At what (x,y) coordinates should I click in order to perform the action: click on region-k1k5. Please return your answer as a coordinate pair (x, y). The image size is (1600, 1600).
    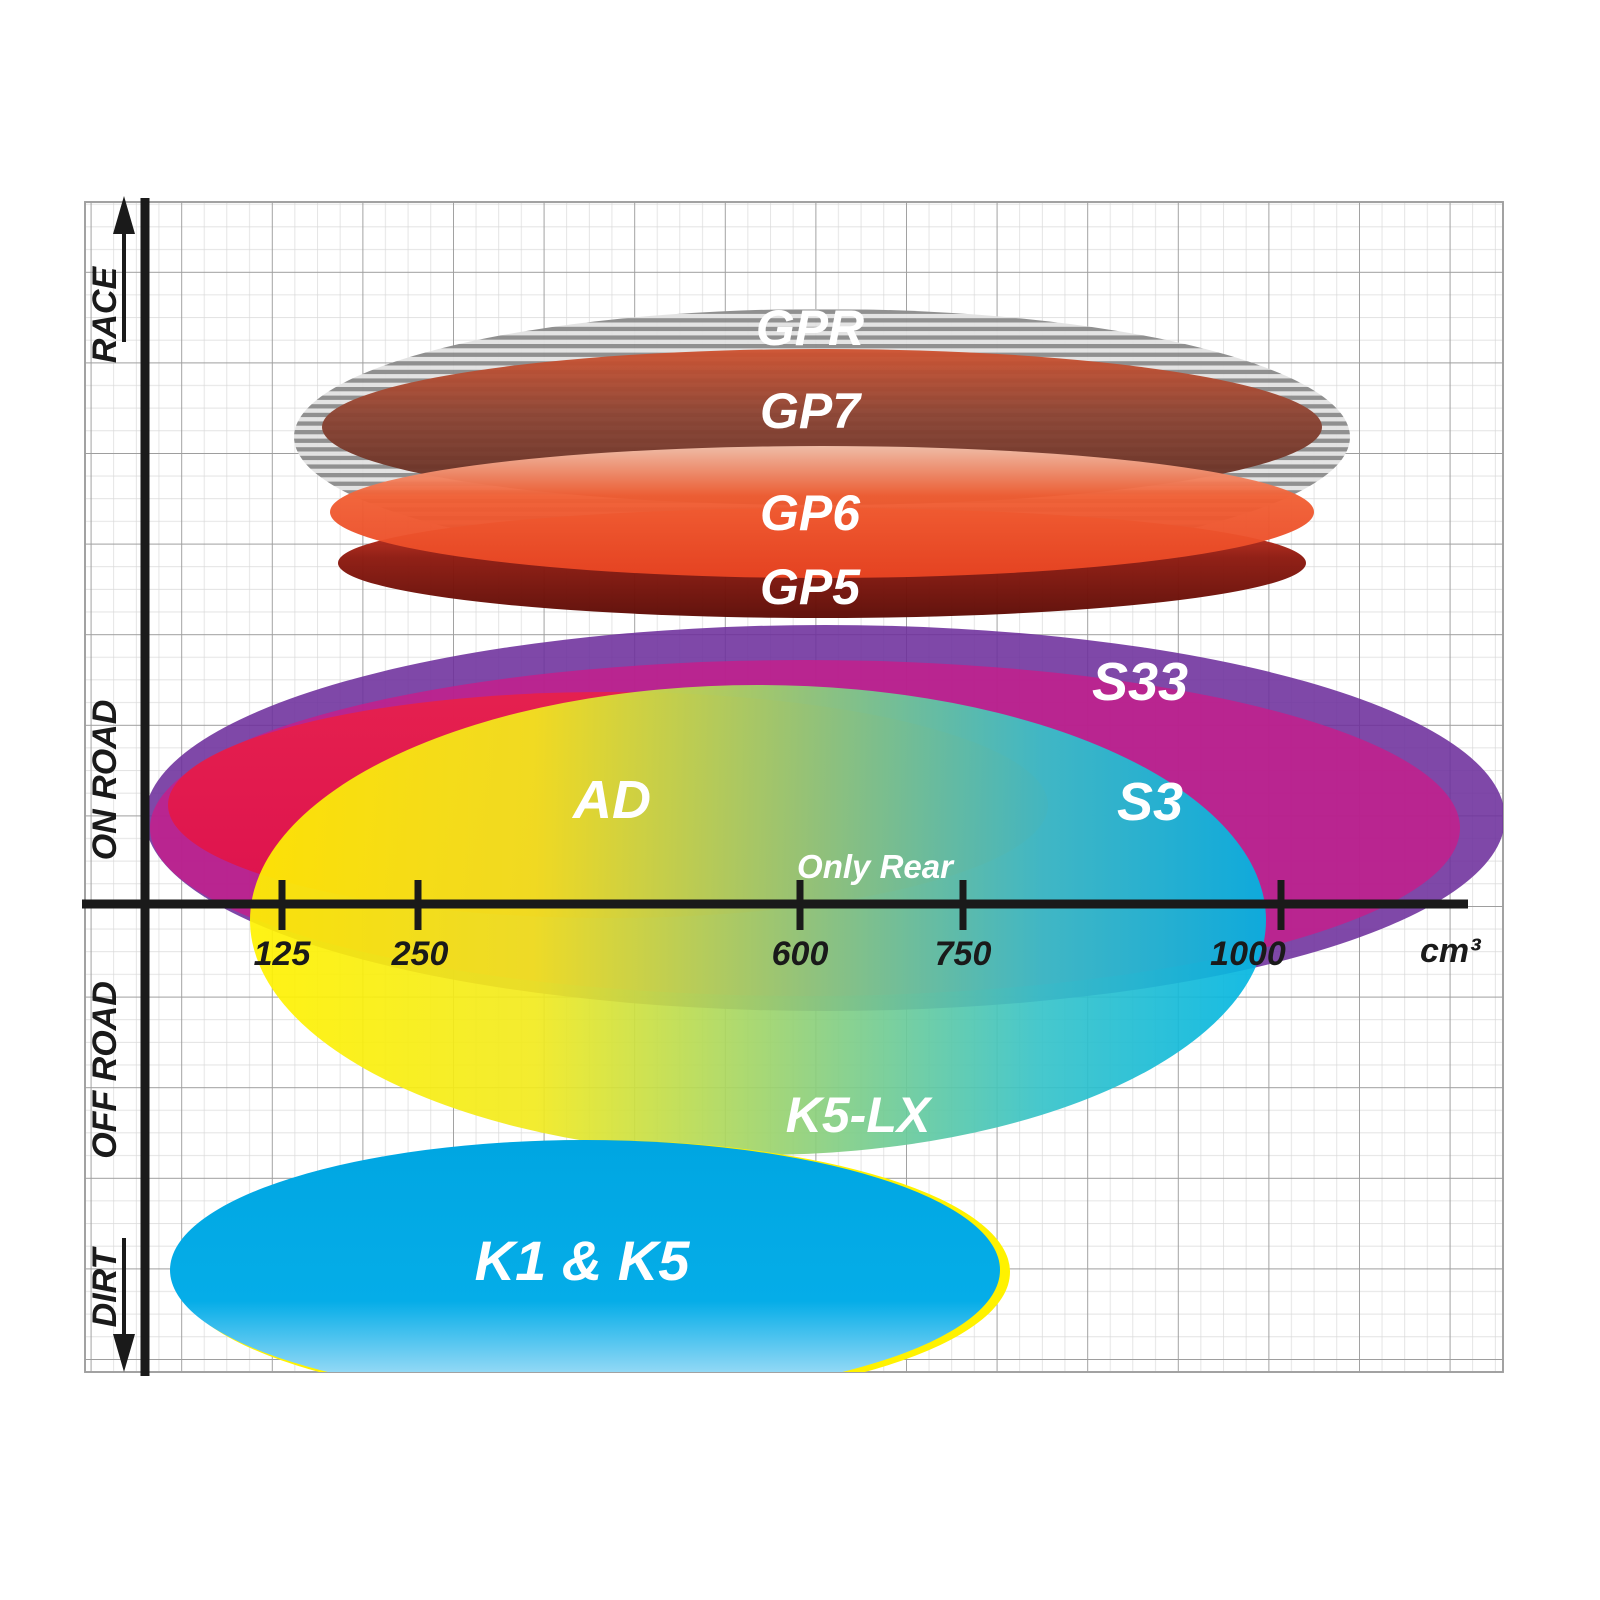
    Looking at the image, I should click on (585, 1270).